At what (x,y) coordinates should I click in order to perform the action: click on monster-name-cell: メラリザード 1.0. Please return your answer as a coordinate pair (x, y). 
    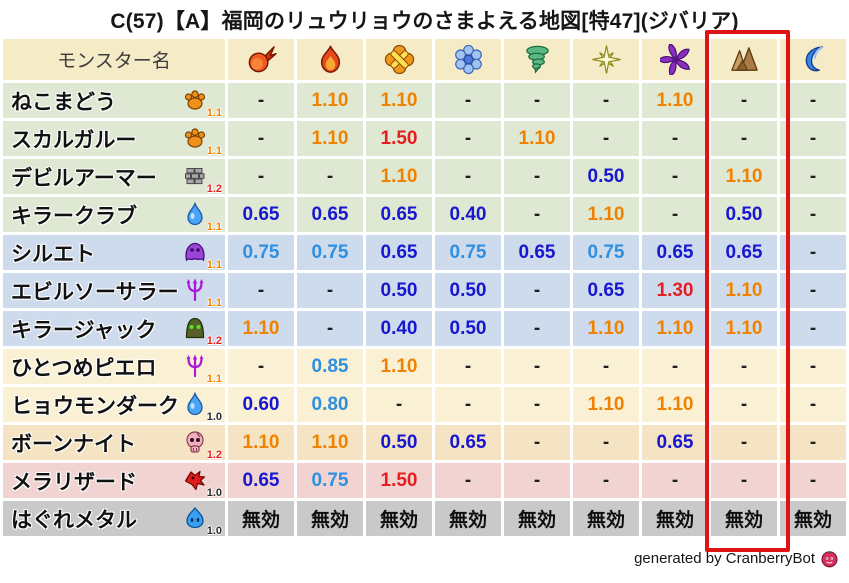
    Looking at the image, I should click on (114, 480).